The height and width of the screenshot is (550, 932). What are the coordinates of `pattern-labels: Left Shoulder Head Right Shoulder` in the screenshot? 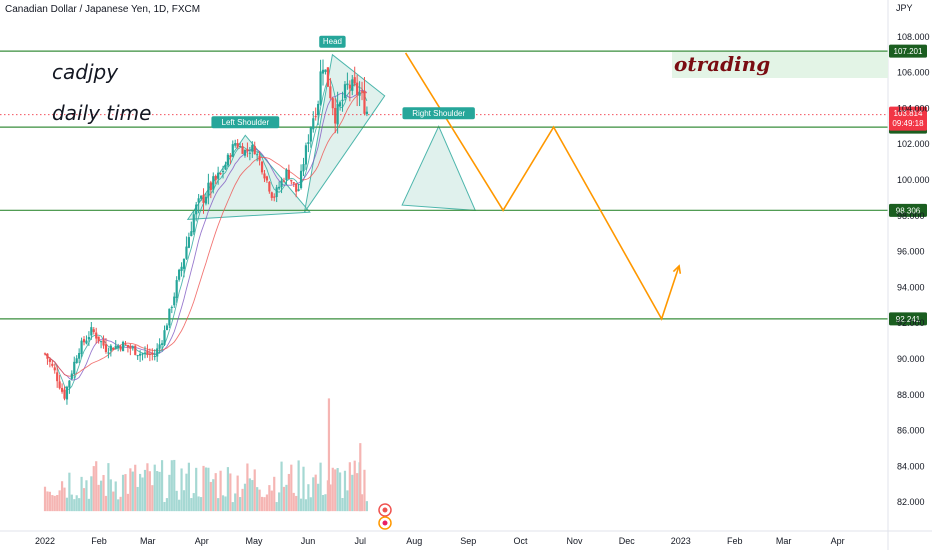 It's located at (343, 82).